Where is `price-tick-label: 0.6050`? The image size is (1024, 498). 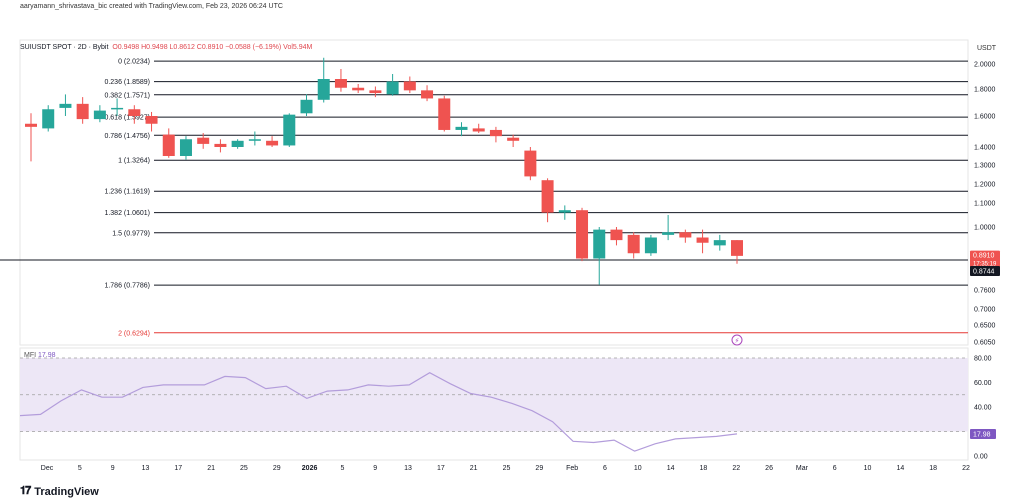
price-tick-label: 0.6050 is located at coordinates (985, 343).